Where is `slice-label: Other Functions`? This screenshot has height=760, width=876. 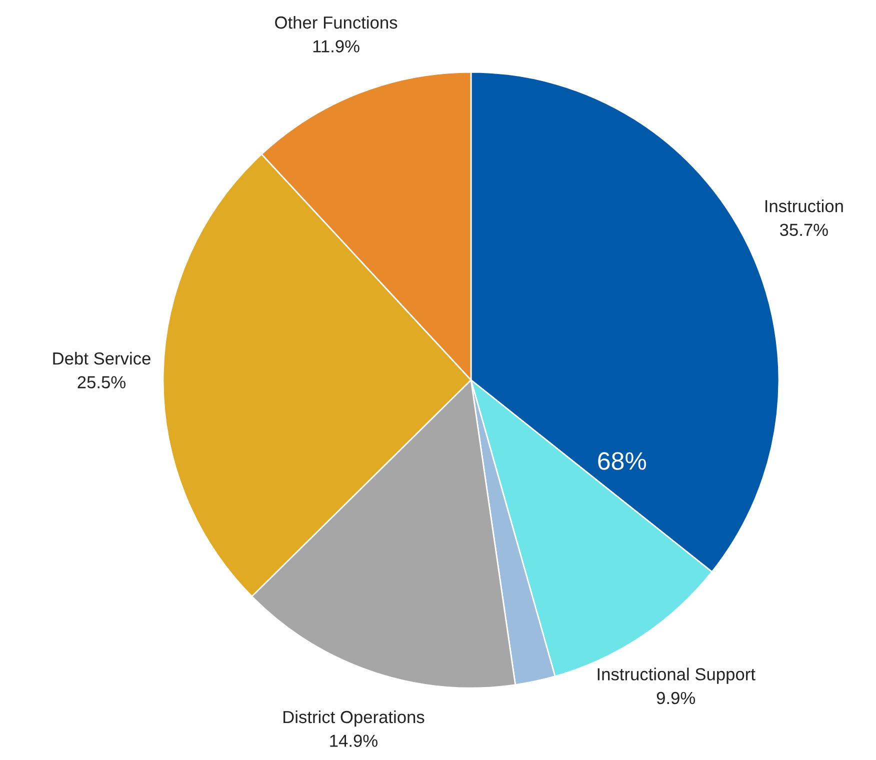 slice-label: Other Functions is located at coordinates (336, 22).